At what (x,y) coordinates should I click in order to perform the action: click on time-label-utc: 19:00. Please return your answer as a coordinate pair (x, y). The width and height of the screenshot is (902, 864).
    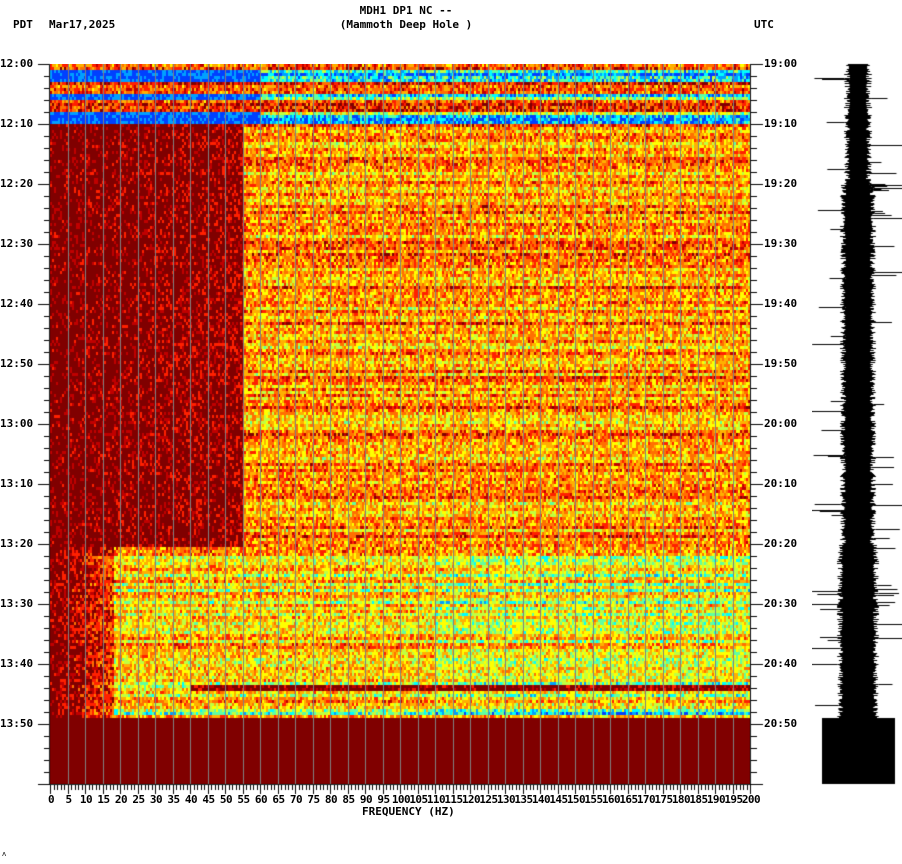
    Looking at the image, I should click on (781, 63).